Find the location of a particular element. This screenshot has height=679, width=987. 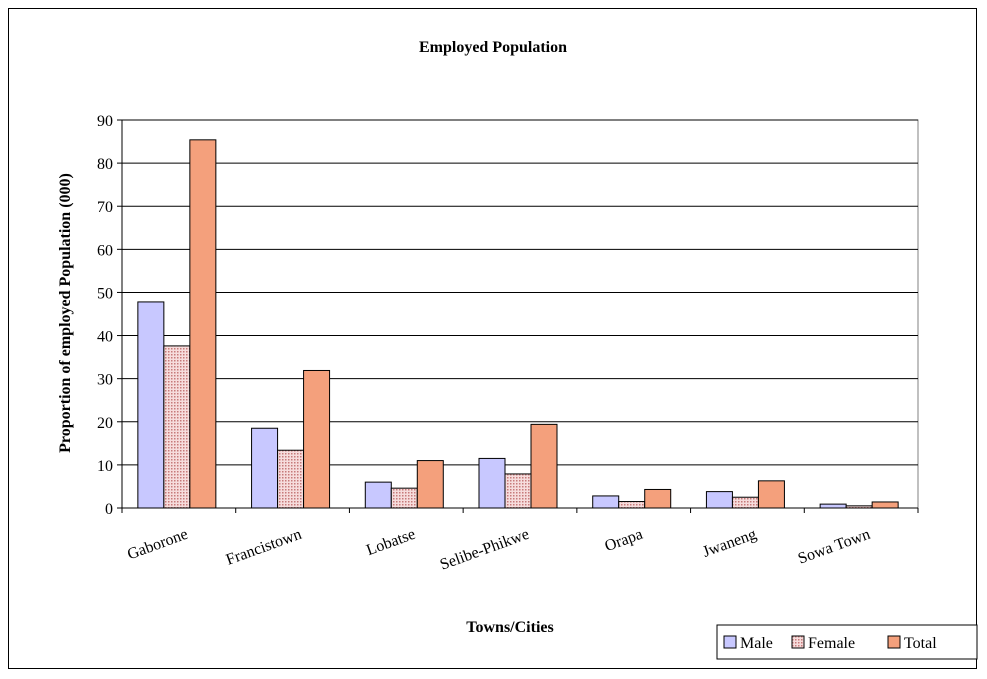

chart-title: Employed Population is located at coordinates (493, 47).